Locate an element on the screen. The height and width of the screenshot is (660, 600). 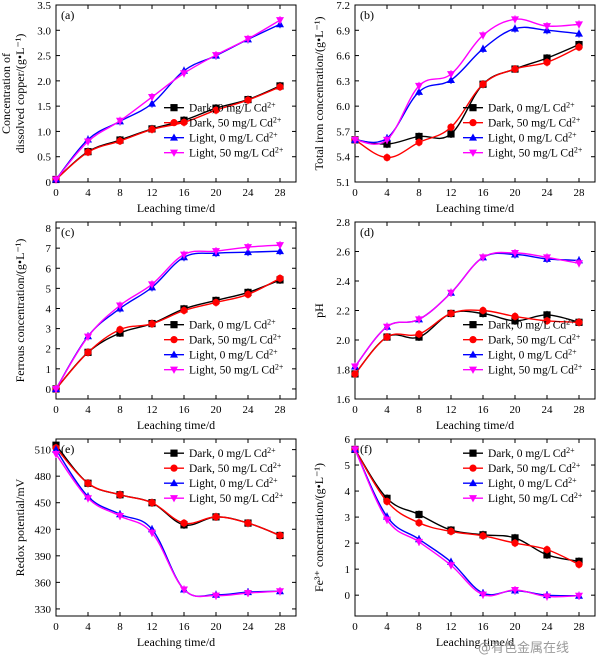
y-tick-label: 390 is located at coordinates (43, 557).